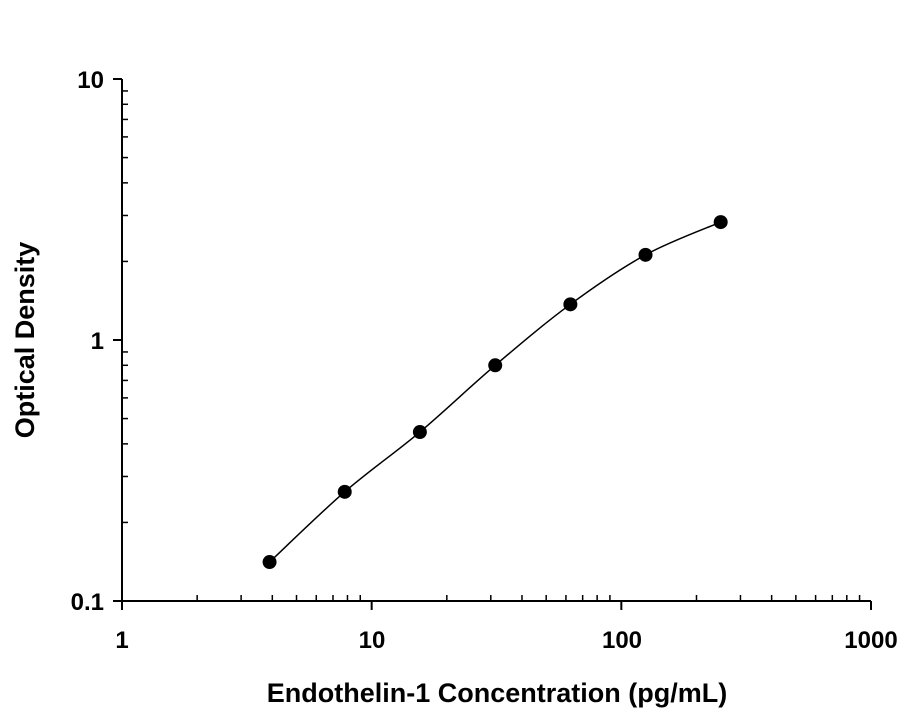  Describe the element at coordinates (121, 640) in the screenshot. I see `x-tick-label: 1` at that location.